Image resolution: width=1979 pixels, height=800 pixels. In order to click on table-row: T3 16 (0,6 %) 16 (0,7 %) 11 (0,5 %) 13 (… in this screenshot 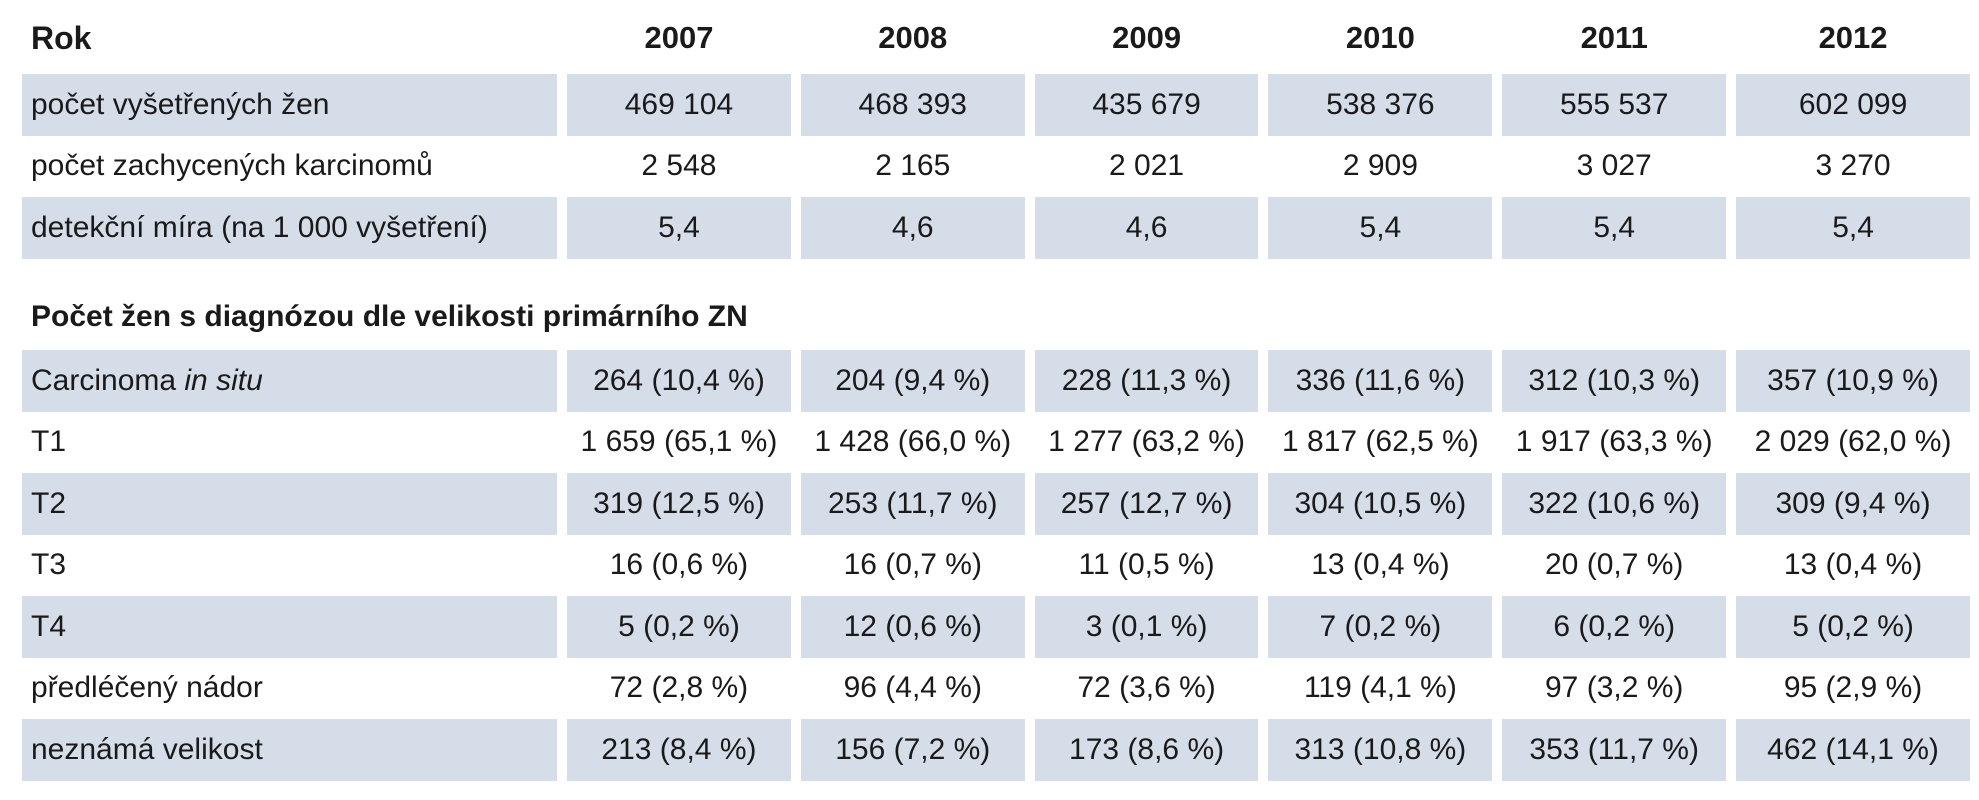, I will do `click(996, 566)`.